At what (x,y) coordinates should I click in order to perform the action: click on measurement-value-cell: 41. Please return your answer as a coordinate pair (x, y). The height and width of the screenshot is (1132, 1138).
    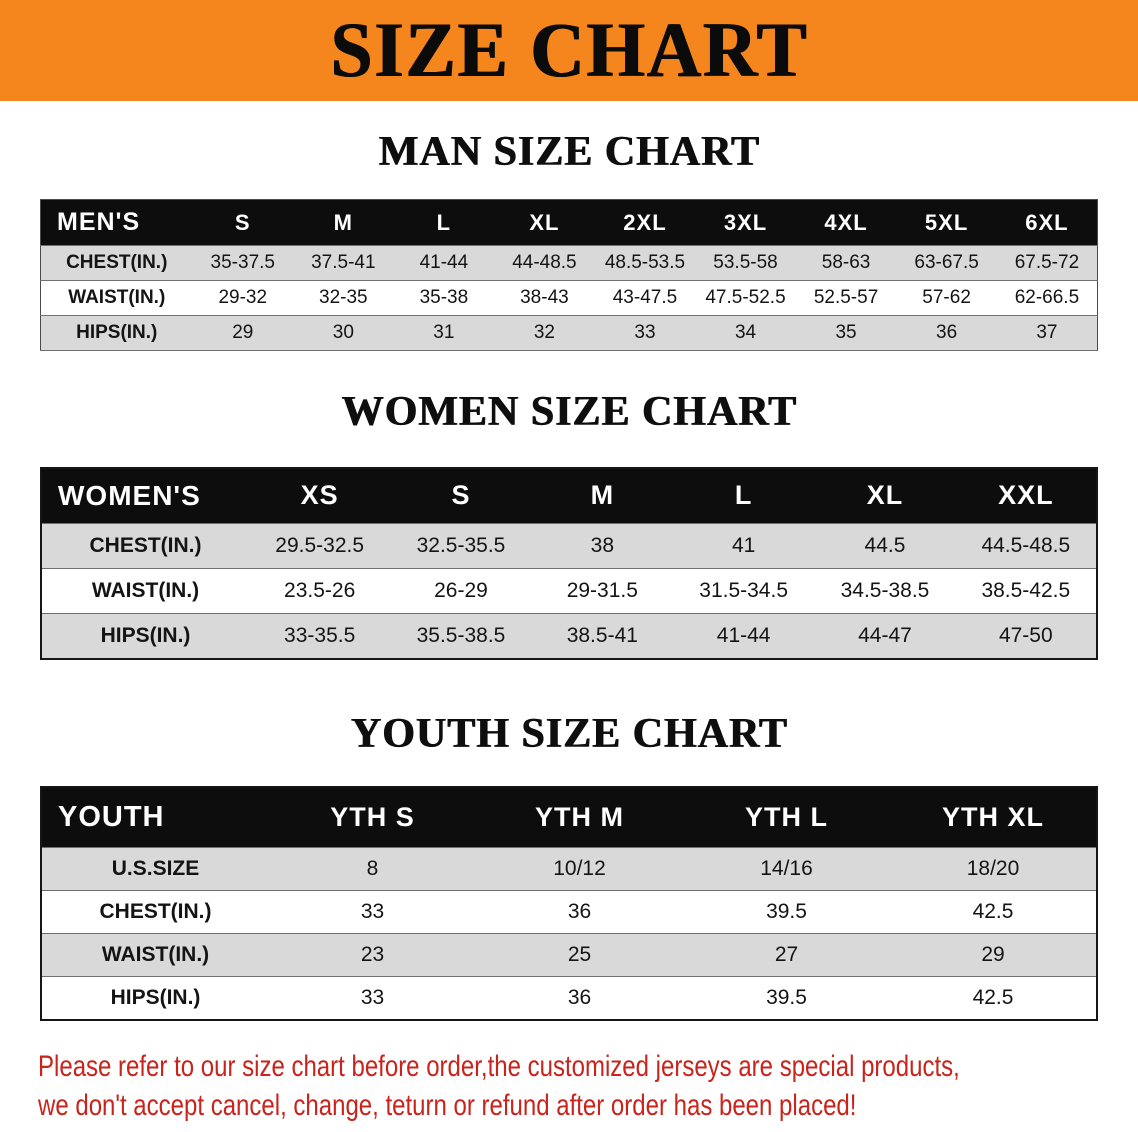
    Looking at the image, I should click on (743, 545).